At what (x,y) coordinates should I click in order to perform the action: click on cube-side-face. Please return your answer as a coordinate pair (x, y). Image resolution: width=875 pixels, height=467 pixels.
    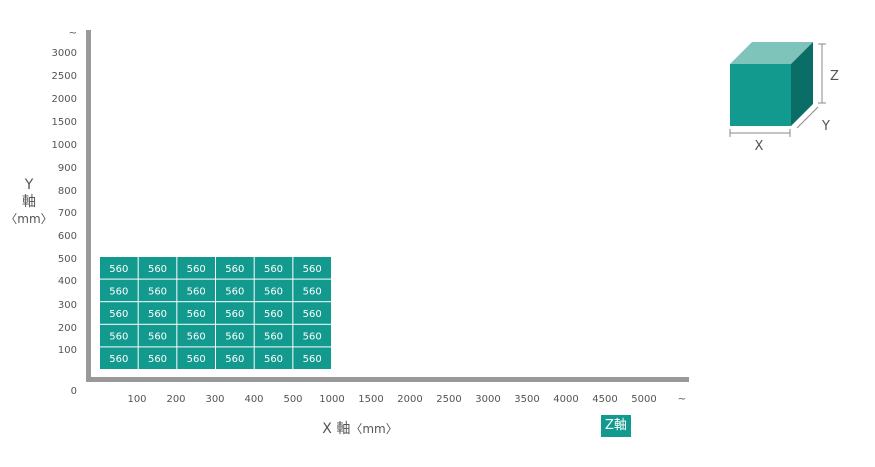
    Looking at the image, I should click on (802, 84).